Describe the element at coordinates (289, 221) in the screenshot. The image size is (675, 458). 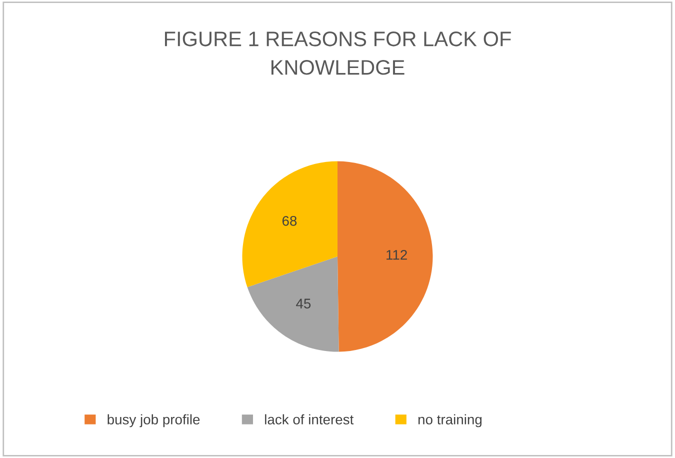
I see `data-label: 68` at that location.